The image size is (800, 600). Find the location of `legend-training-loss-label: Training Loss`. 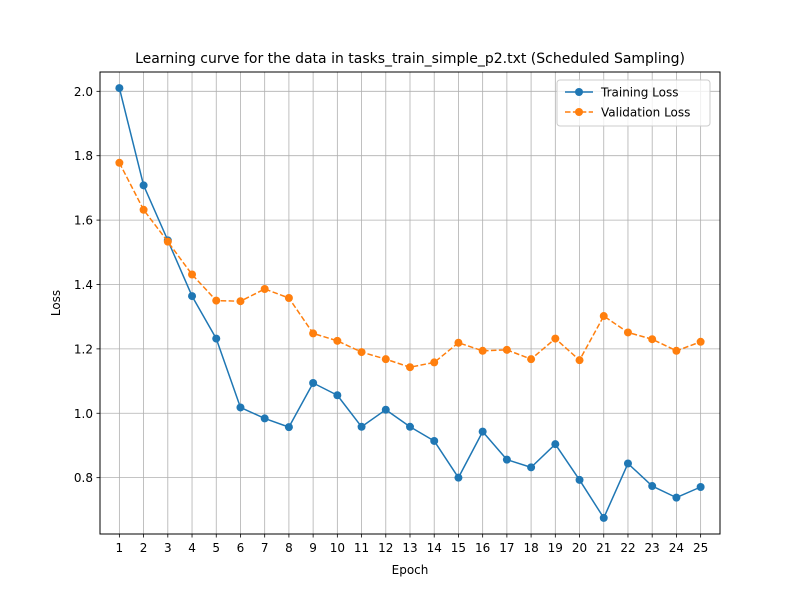

legend-training-loss-label: Training Loss is located at coordinates (639, 93).